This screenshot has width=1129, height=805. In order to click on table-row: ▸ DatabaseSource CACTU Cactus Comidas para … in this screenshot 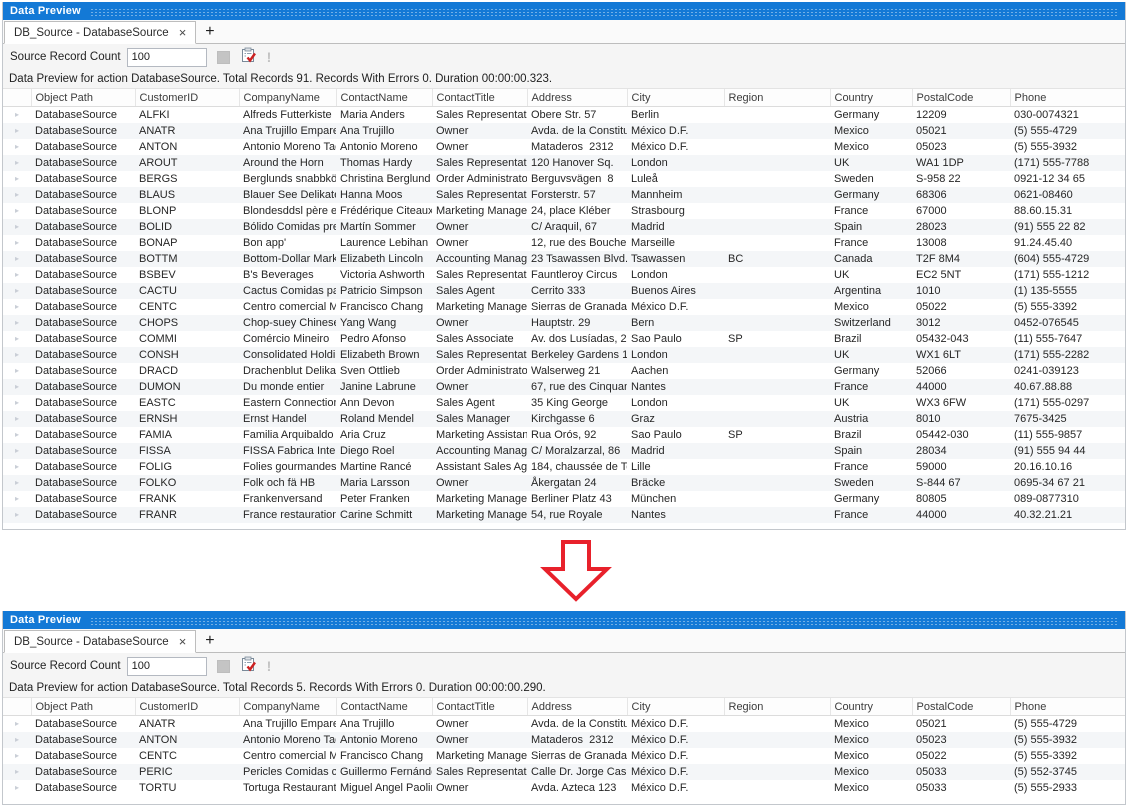, I will do `click(564, 291)`.